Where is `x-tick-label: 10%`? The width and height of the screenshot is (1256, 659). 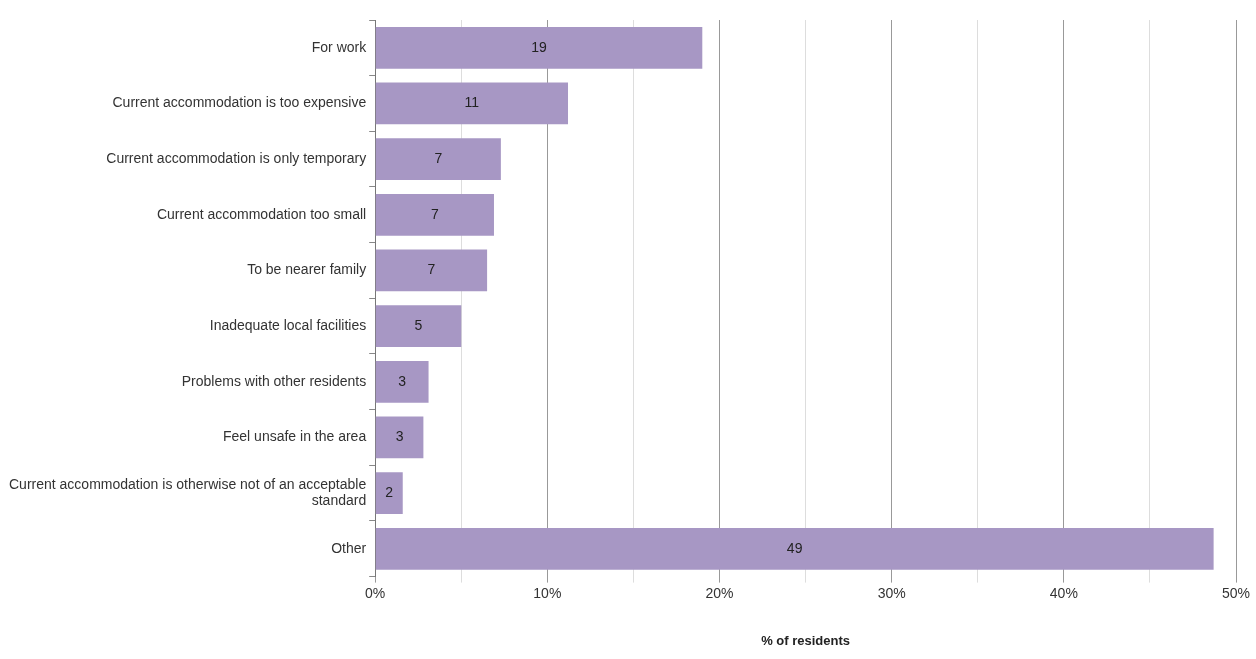 x-tick-label: 10% is located at coordinates (547, 592).